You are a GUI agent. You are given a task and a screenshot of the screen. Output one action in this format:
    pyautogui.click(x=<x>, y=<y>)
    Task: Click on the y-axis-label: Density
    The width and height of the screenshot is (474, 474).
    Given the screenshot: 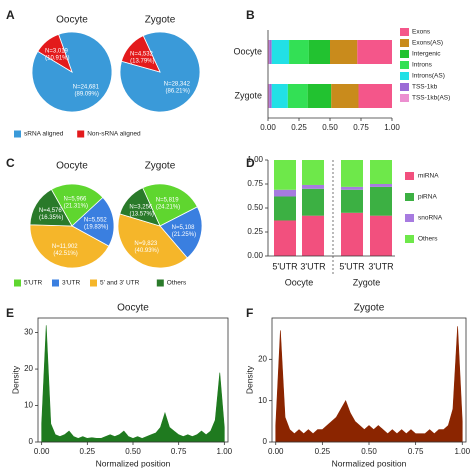 What is the action you would take?
    pyautogui.click(x=15, y=379)
    